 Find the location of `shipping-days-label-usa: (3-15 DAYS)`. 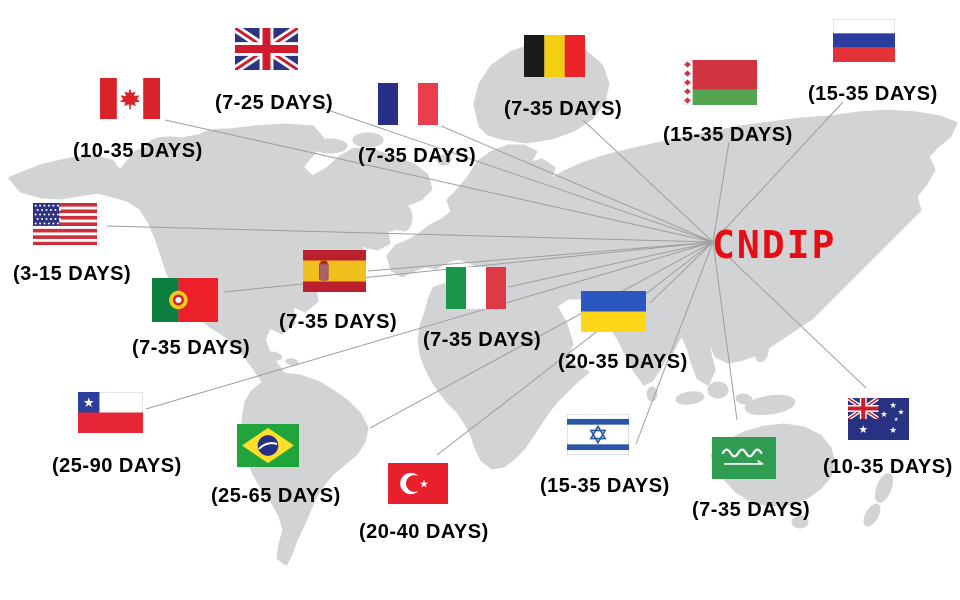

shipping-days-label-usa: (3-15 DAYS) is located at coordinates (72, 274).